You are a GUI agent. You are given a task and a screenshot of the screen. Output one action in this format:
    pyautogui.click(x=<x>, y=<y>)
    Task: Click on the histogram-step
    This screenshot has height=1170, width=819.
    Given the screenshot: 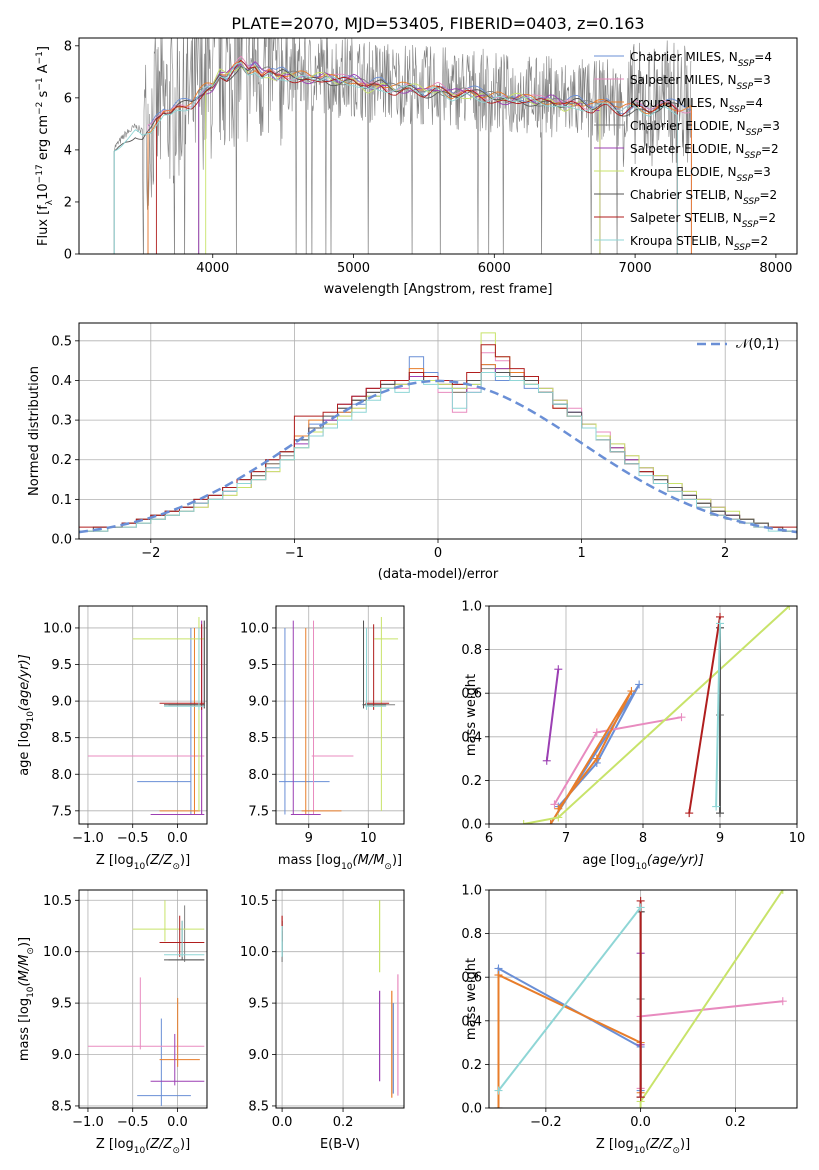 What is the action you would take?
    pyautogui.click(x=438, y=452)
    